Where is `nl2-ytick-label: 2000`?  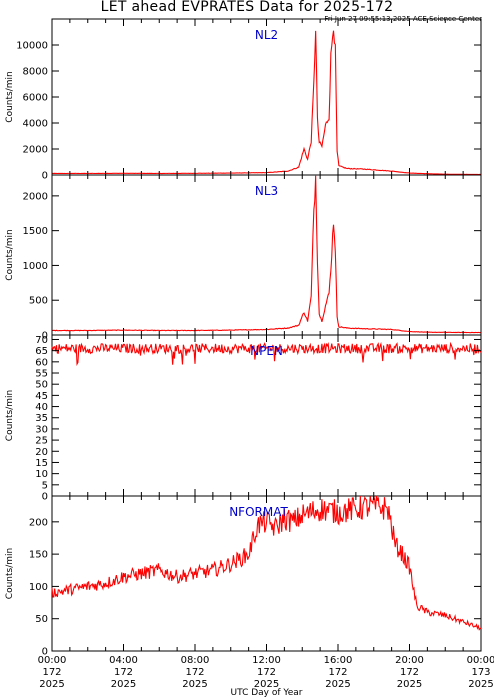
nl2-ytick-label: 2000 is located at coordinates (35, 150).